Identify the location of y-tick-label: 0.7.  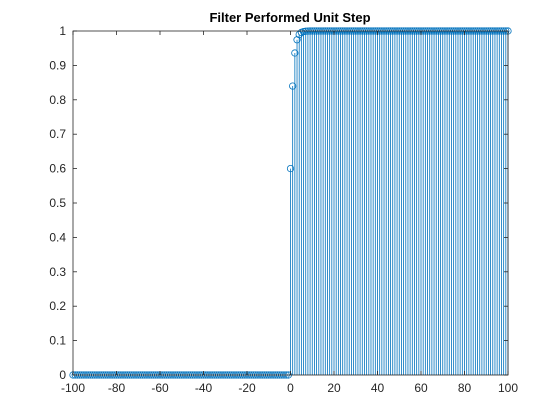
(57, 134).